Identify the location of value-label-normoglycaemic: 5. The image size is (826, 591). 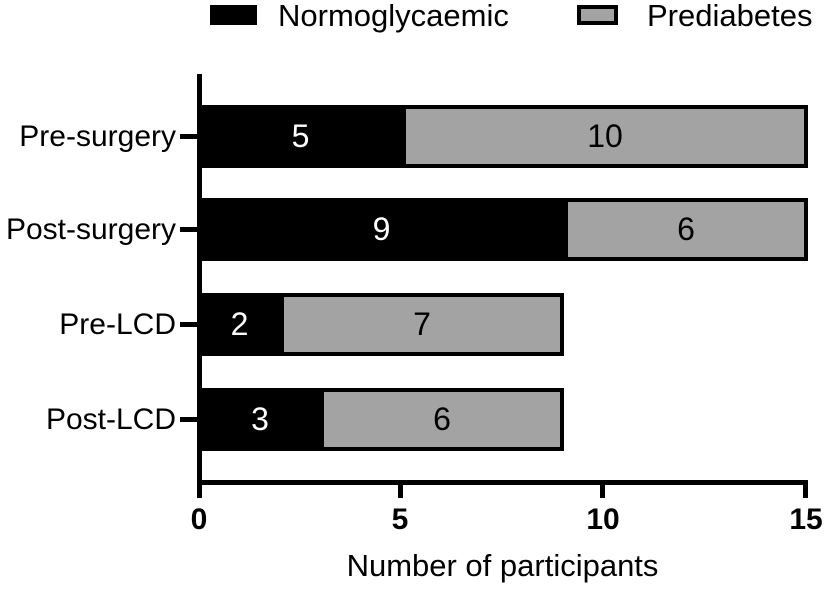
(300, 136).